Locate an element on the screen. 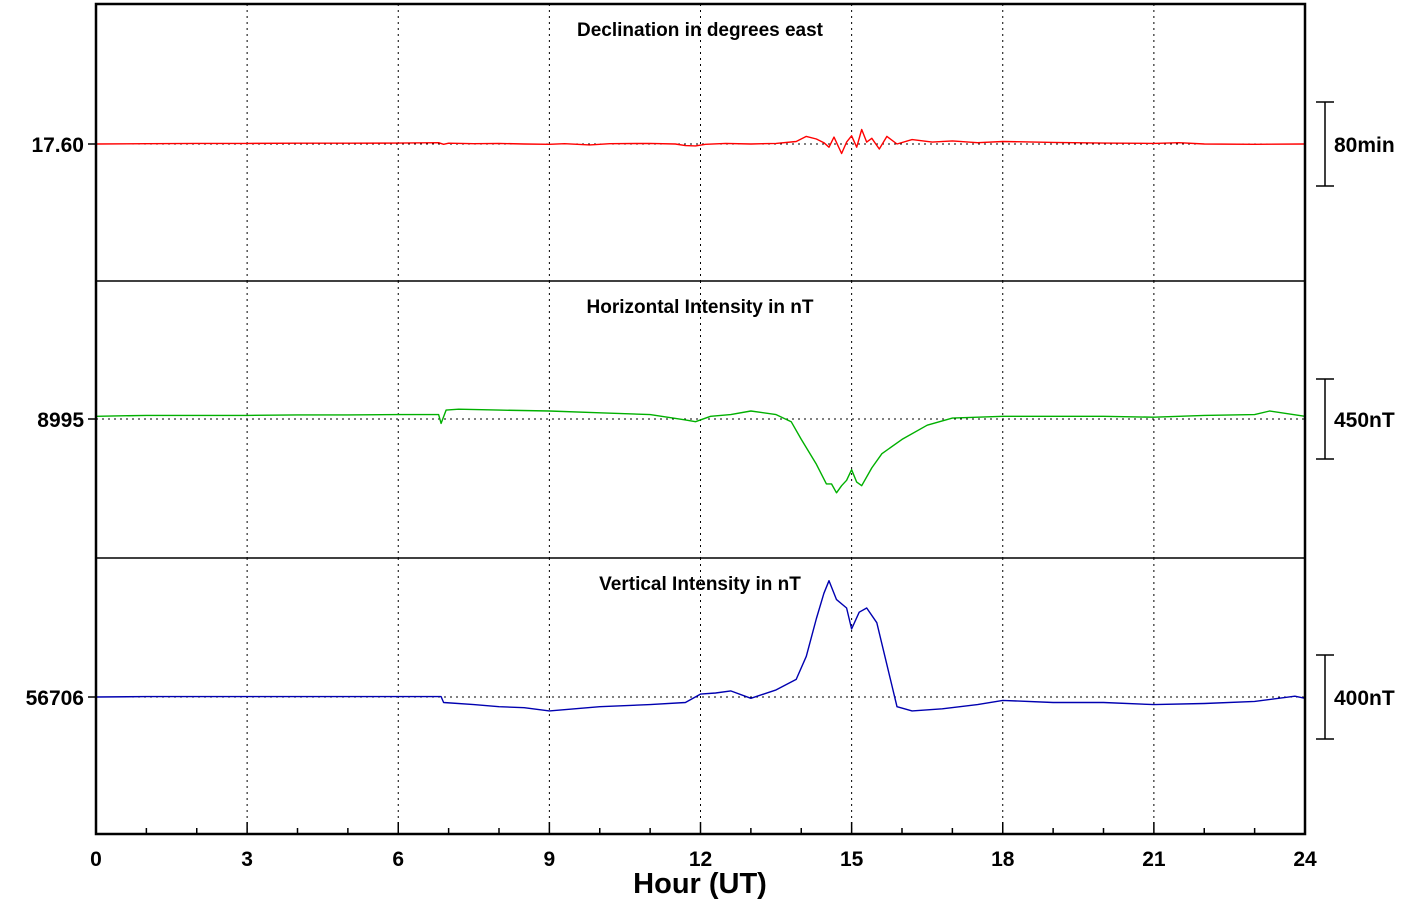 The height and width of the screenshot is (915, 1421). x-tick-label: 15 is located at coordinates (852, 859).